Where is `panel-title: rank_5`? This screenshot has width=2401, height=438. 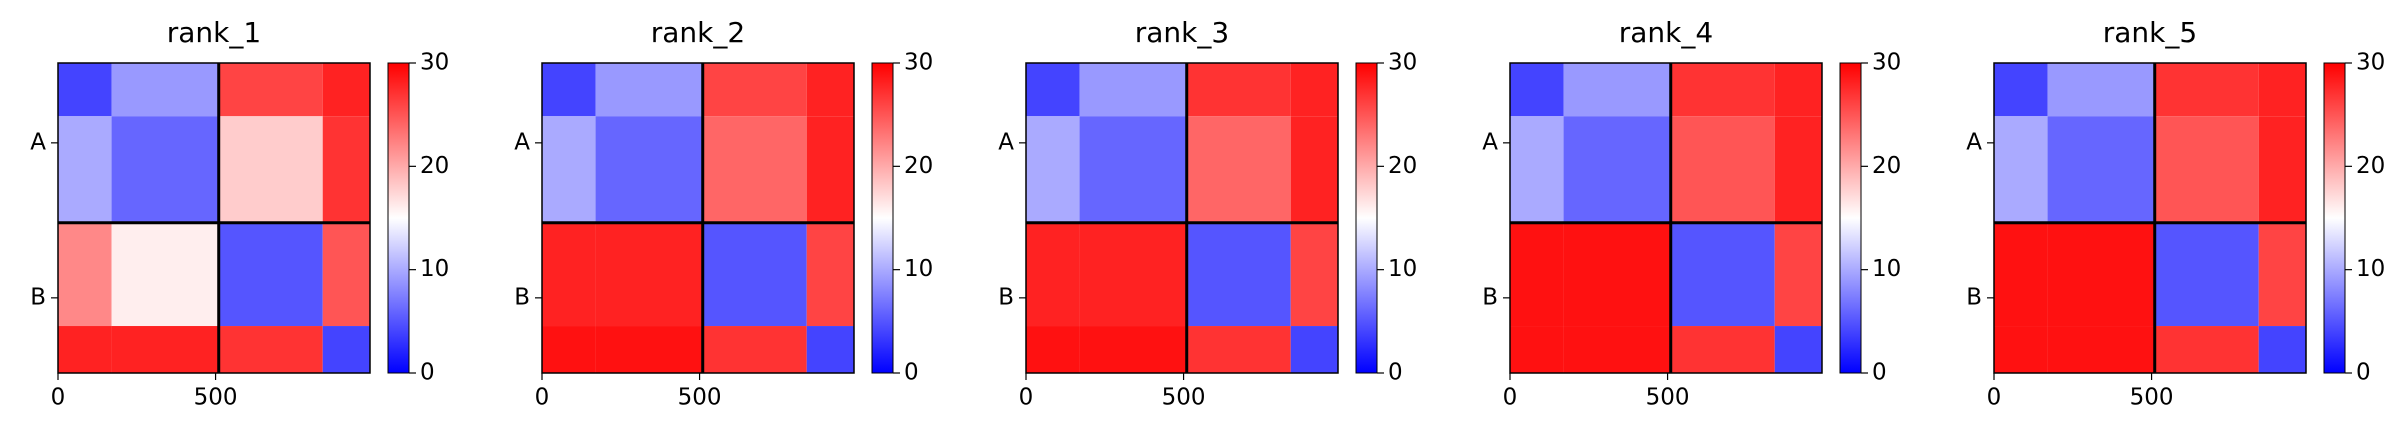 panel-title: rank_5 is located at coordinates (2150, 32).